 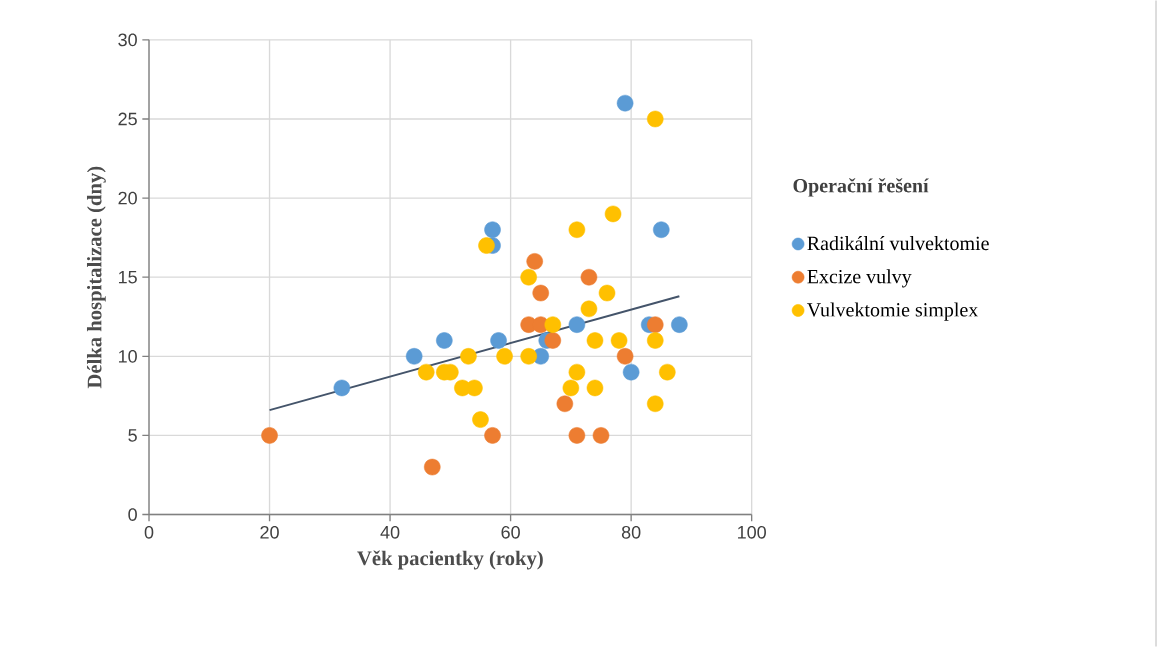 What do you see at coordinates (127, 277) in the screenshot?
I see `y-tick-label: 15` at bounding box center [127, 277].